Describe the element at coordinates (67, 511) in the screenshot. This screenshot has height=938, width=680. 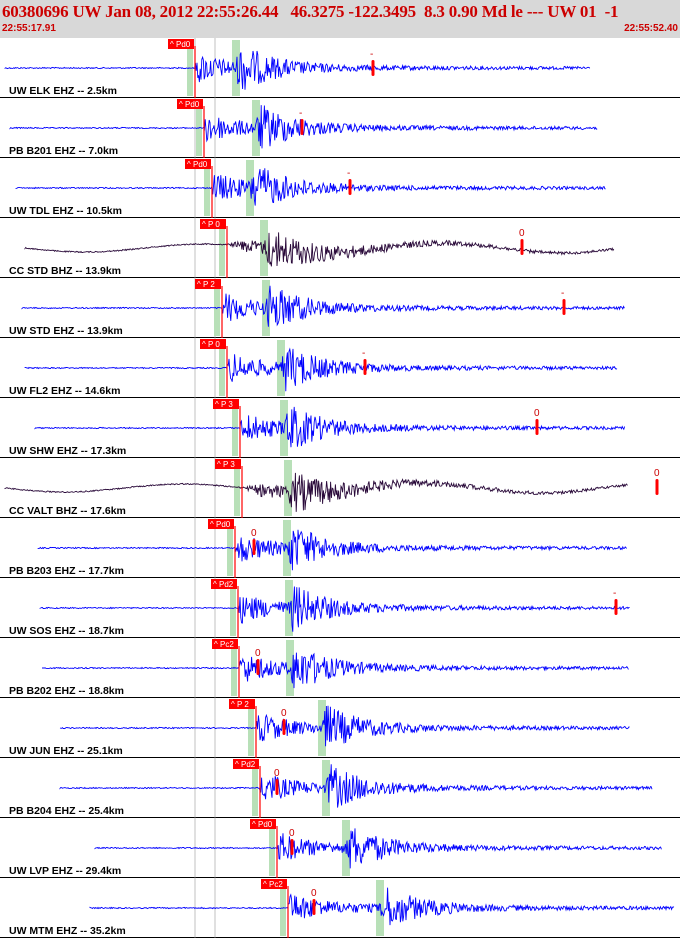
I see `station-label: CC VALT BHZ -- 17.6km` at that location.